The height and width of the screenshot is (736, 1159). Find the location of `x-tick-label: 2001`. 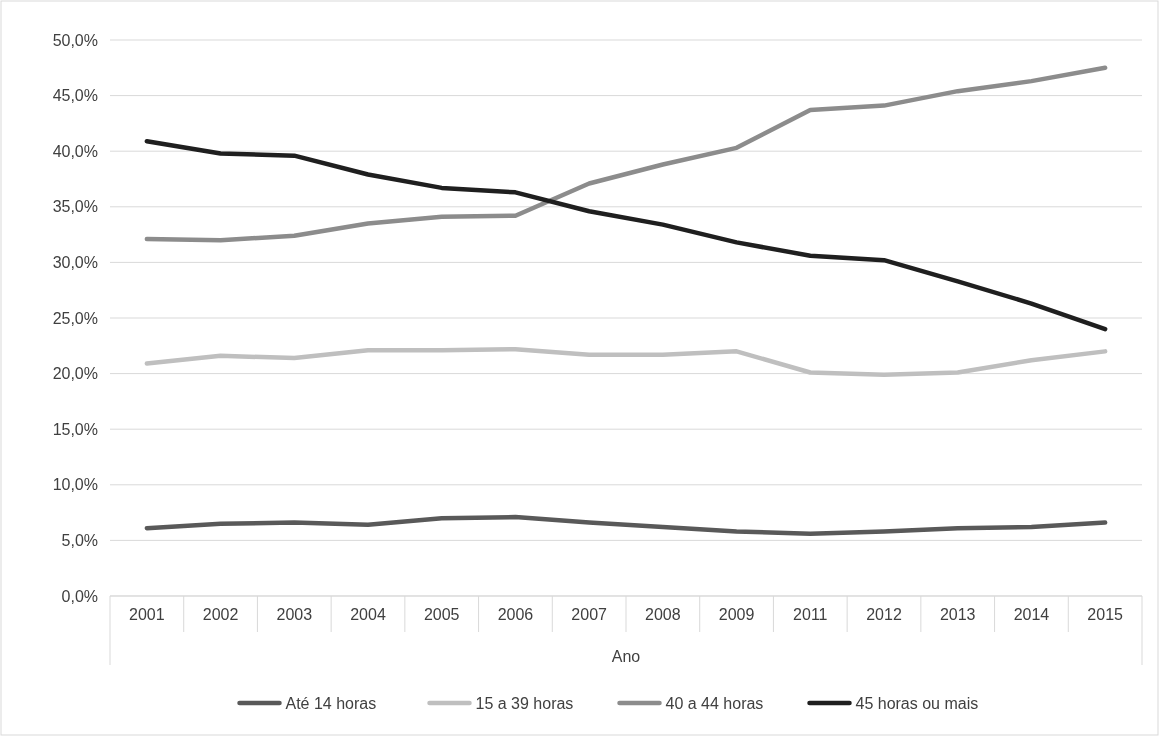

x-tick-label: 2001 is located at coordinates (147, 614).